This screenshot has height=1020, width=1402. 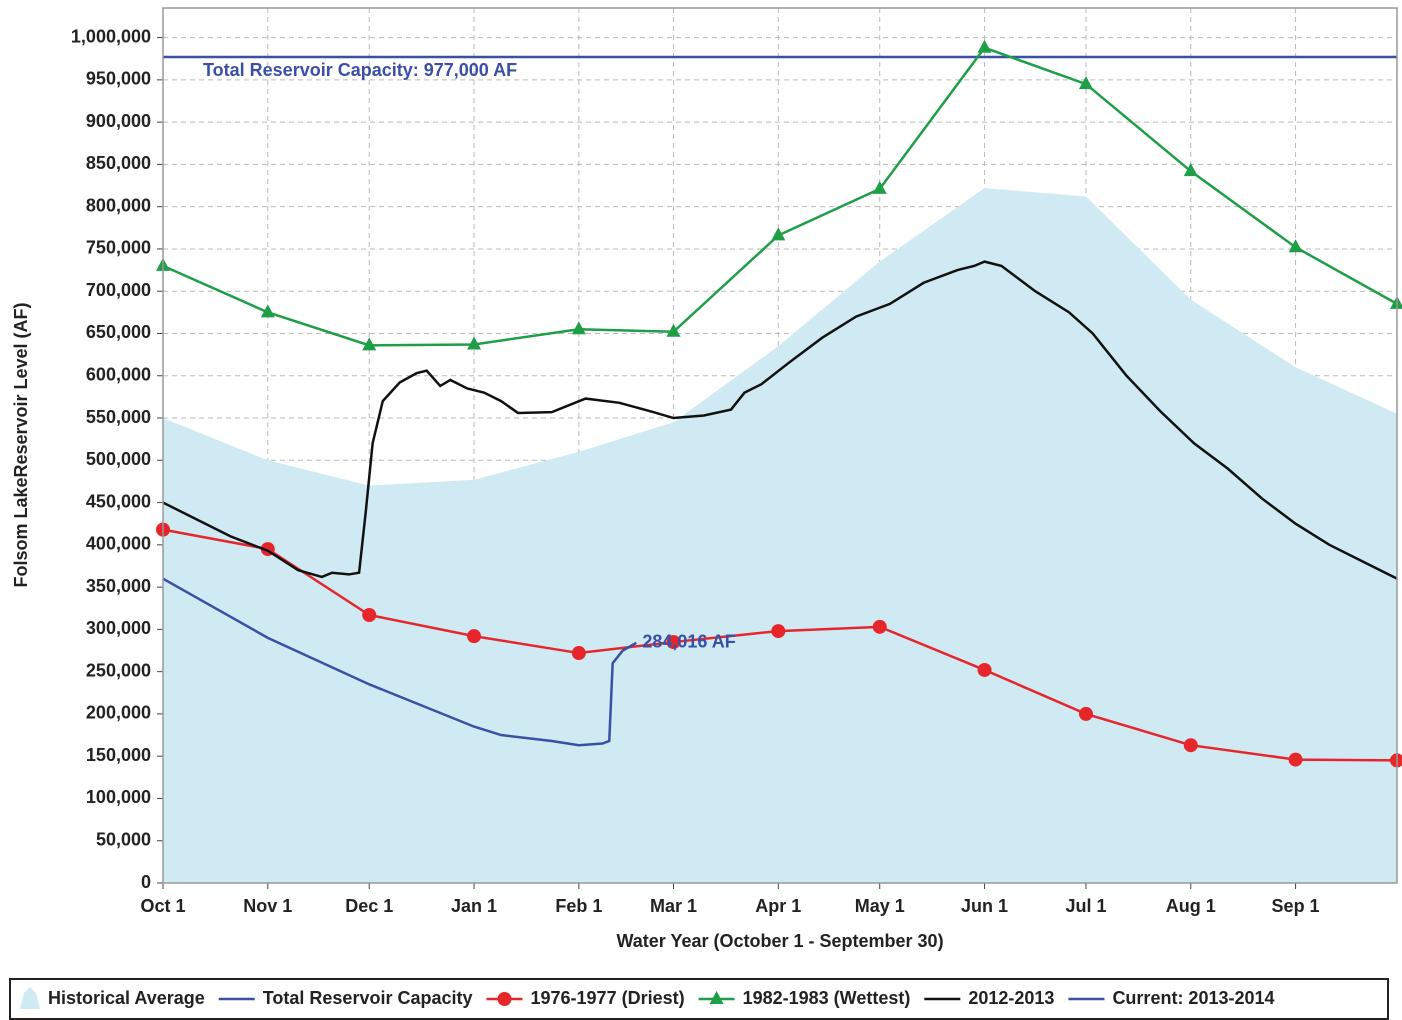 I want to click on x-tick-label: Dec 1, so click(x=369, y=906).